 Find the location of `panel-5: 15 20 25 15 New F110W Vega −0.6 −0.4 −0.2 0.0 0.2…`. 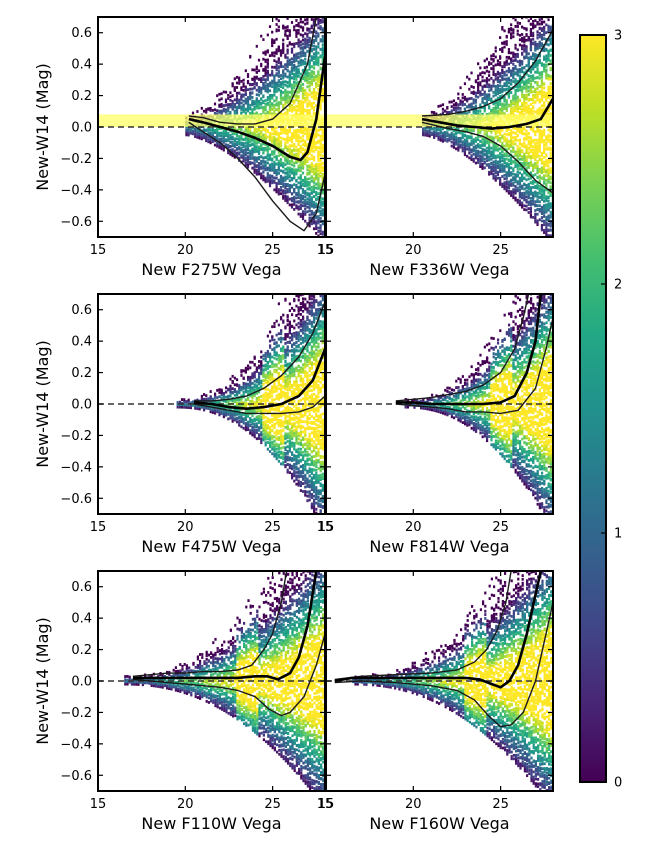

panel-5: 15 20 25 15 New F110W Vega −0.6 −0.4 −0.2 0.0 0.2… is located at coordinates (183, 701).